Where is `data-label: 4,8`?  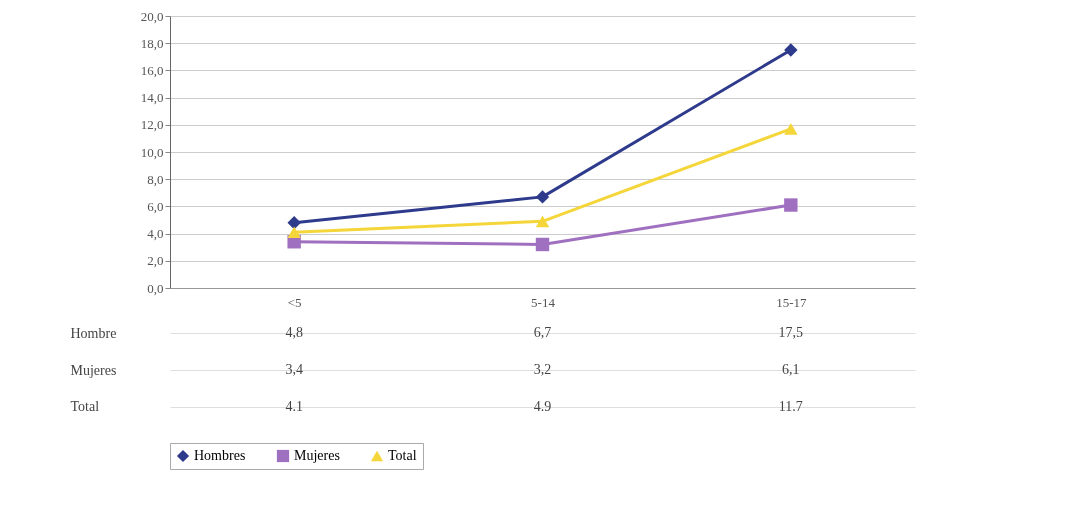 data-label: 4,8 is located at coordinates (294, 333).